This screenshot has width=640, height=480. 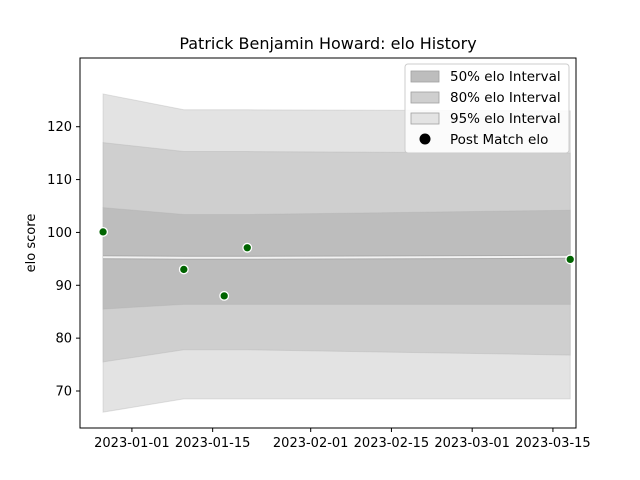 What do you see at coordinates (31, 243) in the screenshot?
I see `y-axis-label: elo score` at bounding box center [31, 243].